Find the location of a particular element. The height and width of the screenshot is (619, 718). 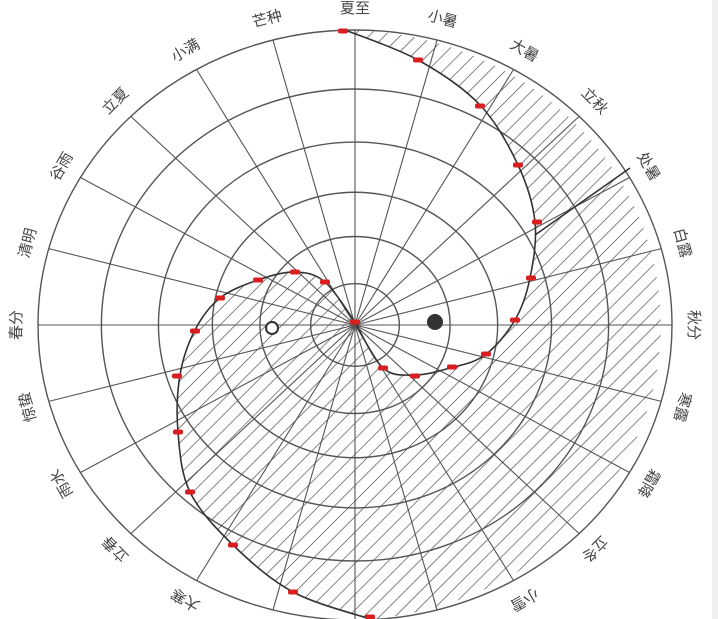

solar-term-label: 处暑 is located at coordinates (648, 166).